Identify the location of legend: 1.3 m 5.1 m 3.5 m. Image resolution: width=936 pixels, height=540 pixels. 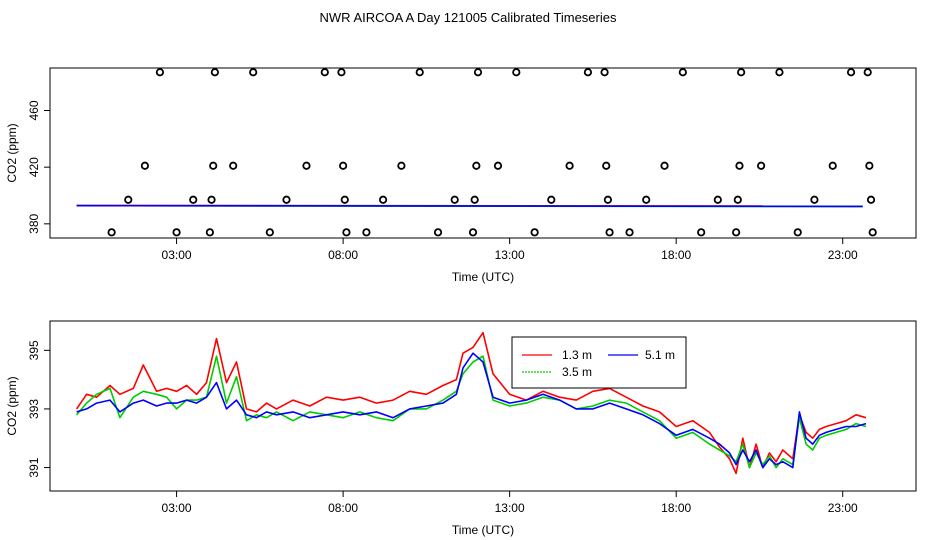
(599, 362).